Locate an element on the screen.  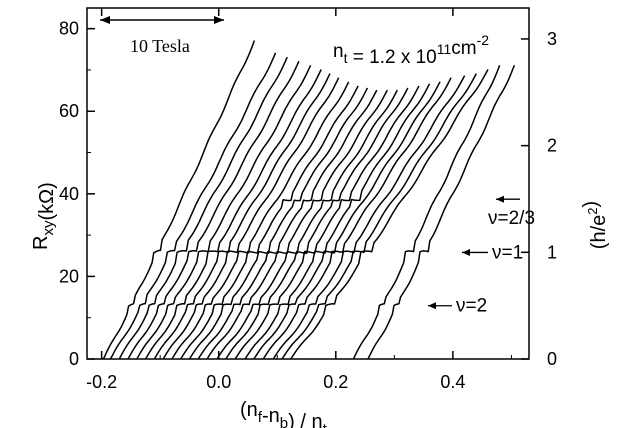
y-tick-label: 80 is located at coordinates (69, 29).